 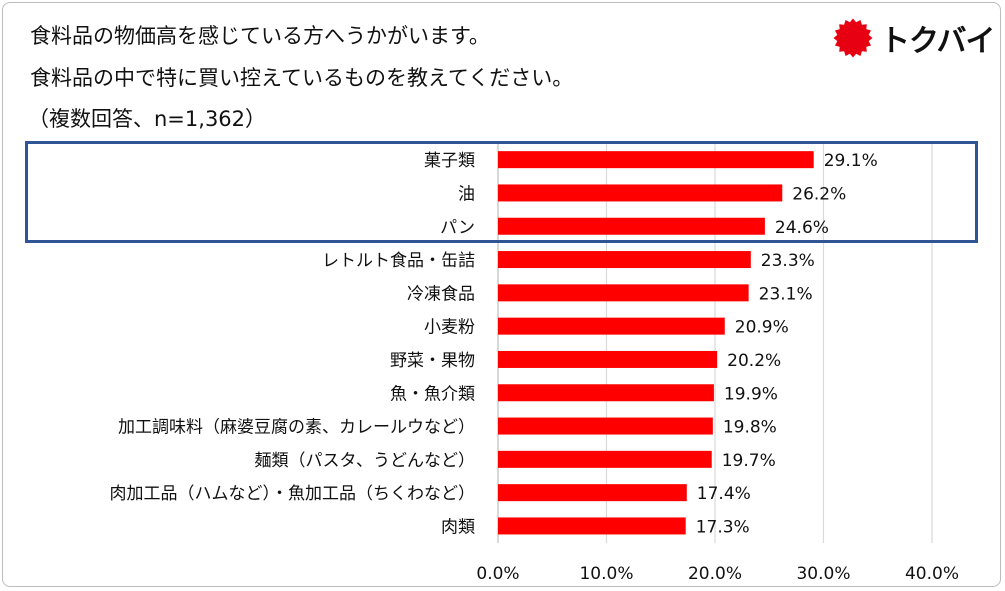 I want to click on tick-label: 10.0%, so click(x=606, y=574).